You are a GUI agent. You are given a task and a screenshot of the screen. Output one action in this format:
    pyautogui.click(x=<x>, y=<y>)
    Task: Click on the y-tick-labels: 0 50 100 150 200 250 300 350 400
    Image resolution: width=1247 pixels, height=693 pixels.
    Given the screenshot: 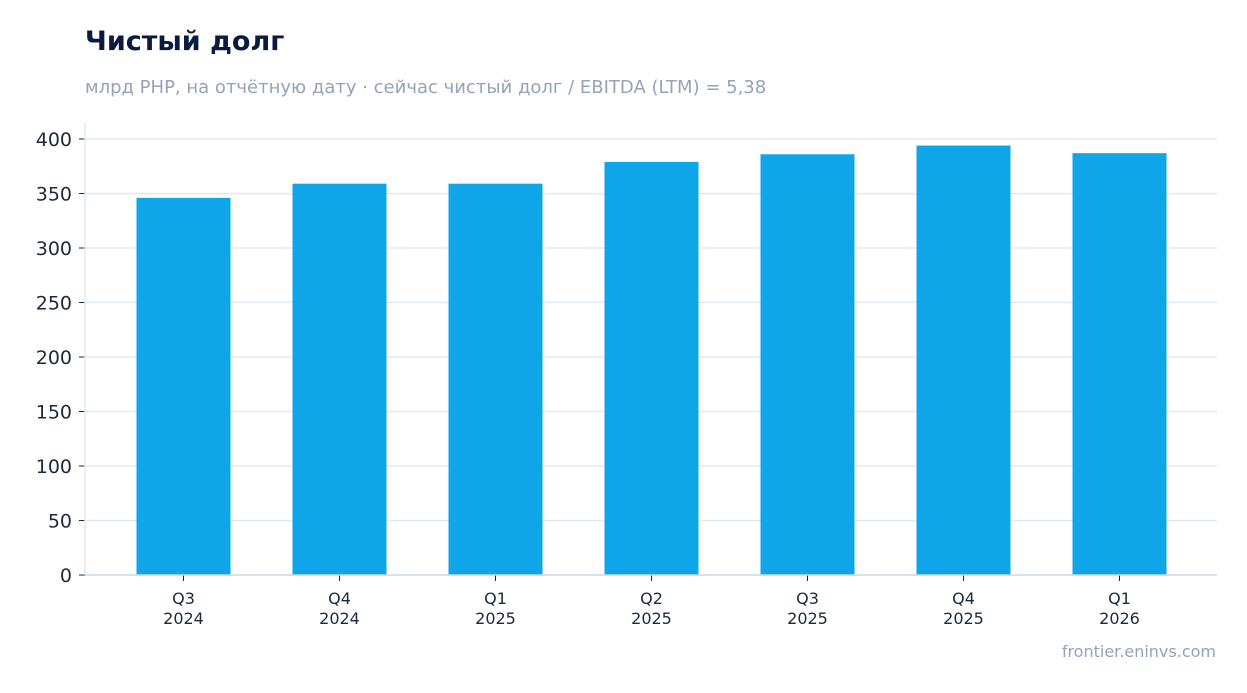 What is the action you would take?
    pyautogui.click(x=54, y=358)
    